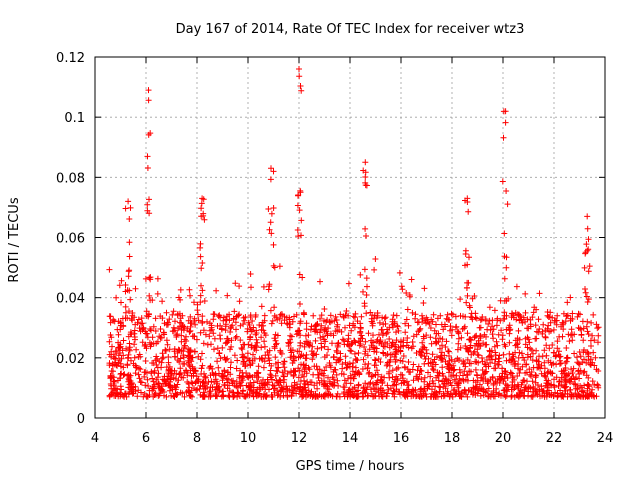 This screenshot has width=640, height=480. Describe the element at coordinates (74, 118) in the screenshot. I see `y-tick-label: 0.1` at that location.